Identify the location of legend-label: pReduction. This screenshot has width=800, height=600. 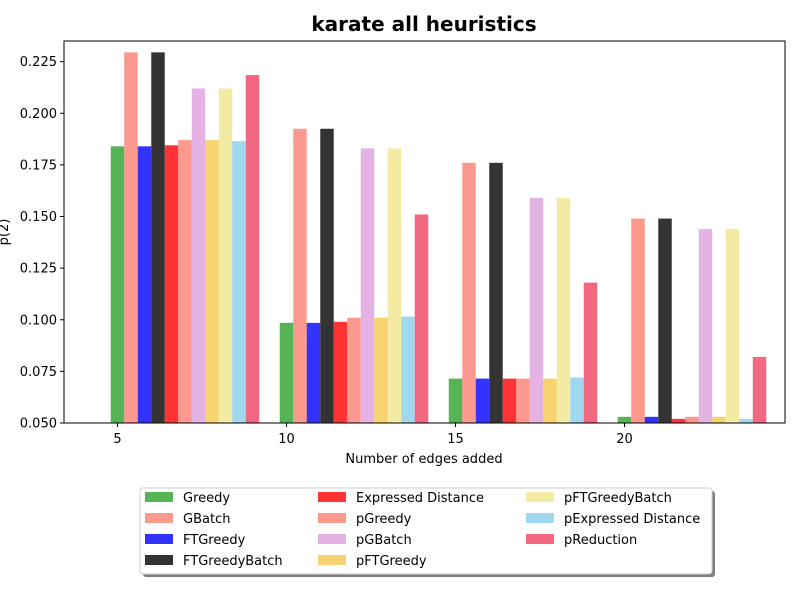
(600, 540).